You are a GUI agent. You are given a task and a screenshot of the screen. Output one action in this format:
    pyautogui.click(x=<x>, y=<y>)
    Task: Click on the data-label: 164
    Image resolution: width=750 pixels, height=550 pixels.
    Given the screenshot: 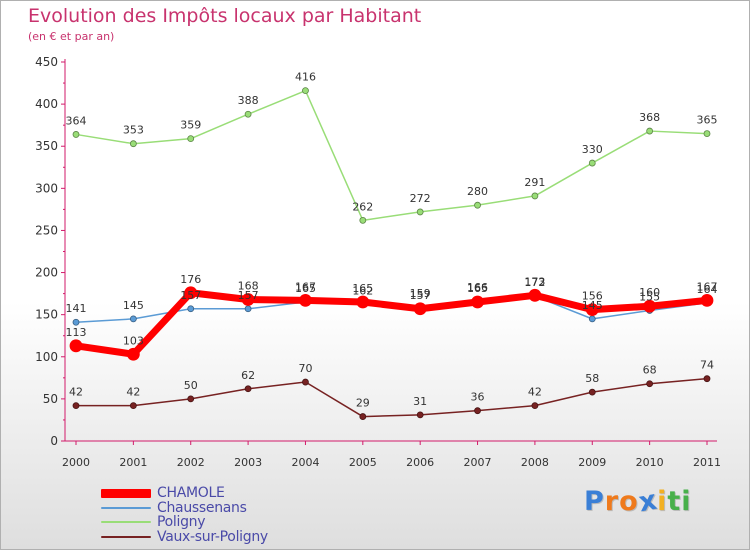 What is the action you would take?
    pyautogui.click(x=707, y=289)
    